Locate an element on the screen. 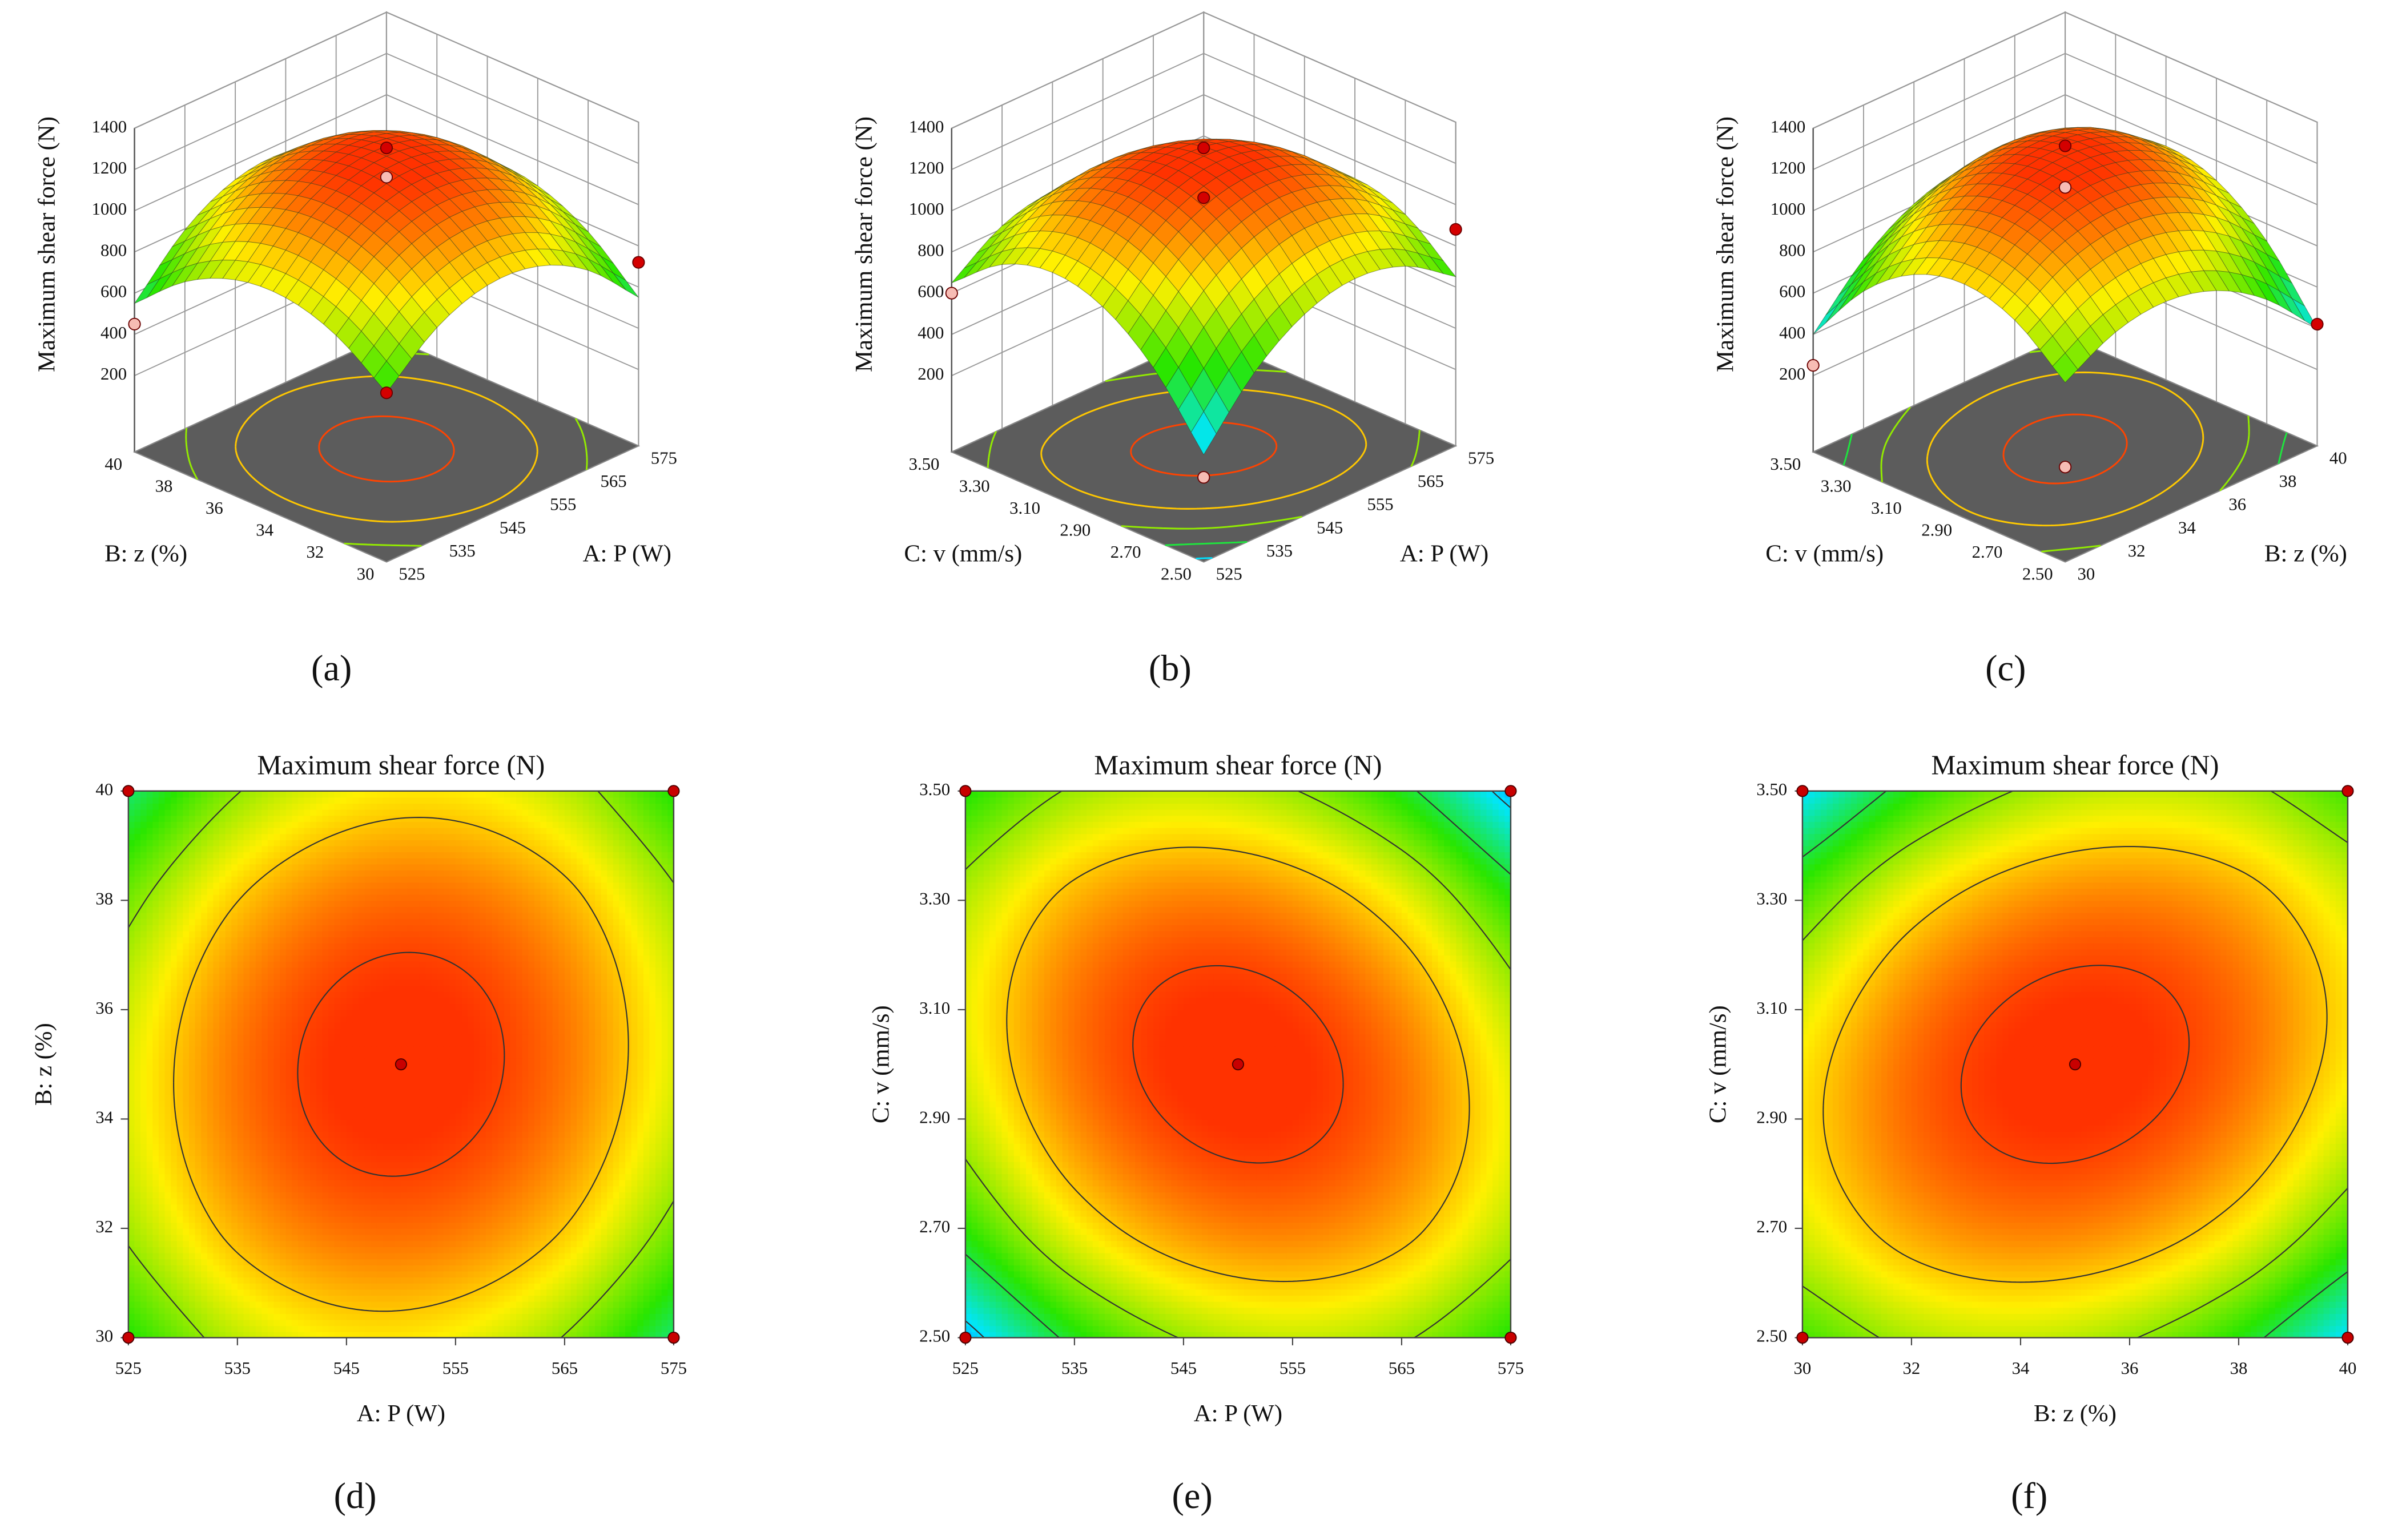 The height and width of the screenshot is (1540, 2386). design-point is located at coordinates (951, 293).